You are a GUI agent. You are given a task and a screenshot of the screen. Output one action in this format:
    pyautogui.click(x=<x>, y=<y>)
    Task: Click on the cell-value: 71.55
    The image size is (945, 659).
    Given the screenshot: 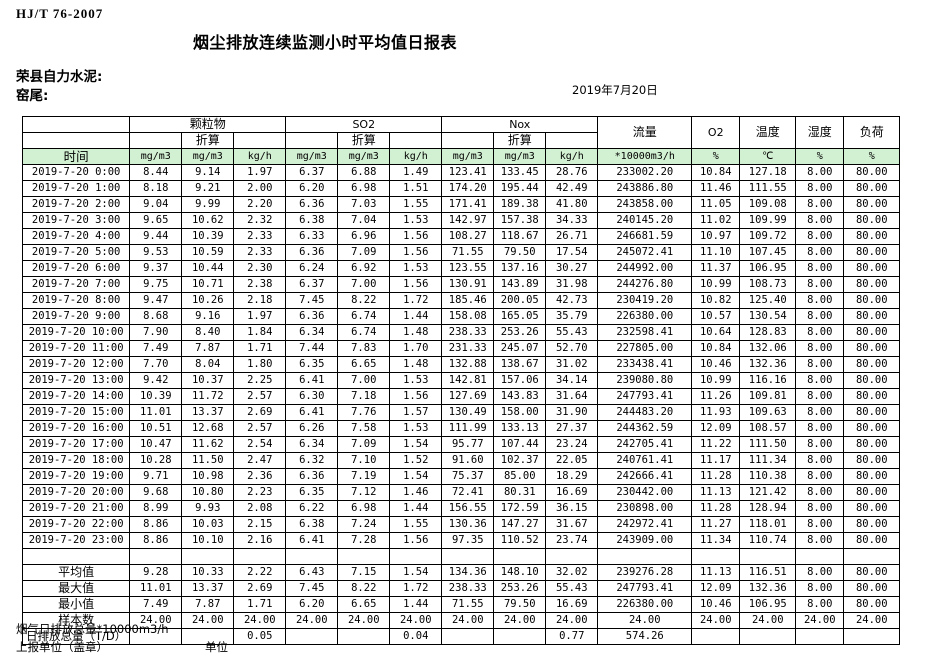 What is the action you would take?
    pyautogui.click(x=468, y=252)
    